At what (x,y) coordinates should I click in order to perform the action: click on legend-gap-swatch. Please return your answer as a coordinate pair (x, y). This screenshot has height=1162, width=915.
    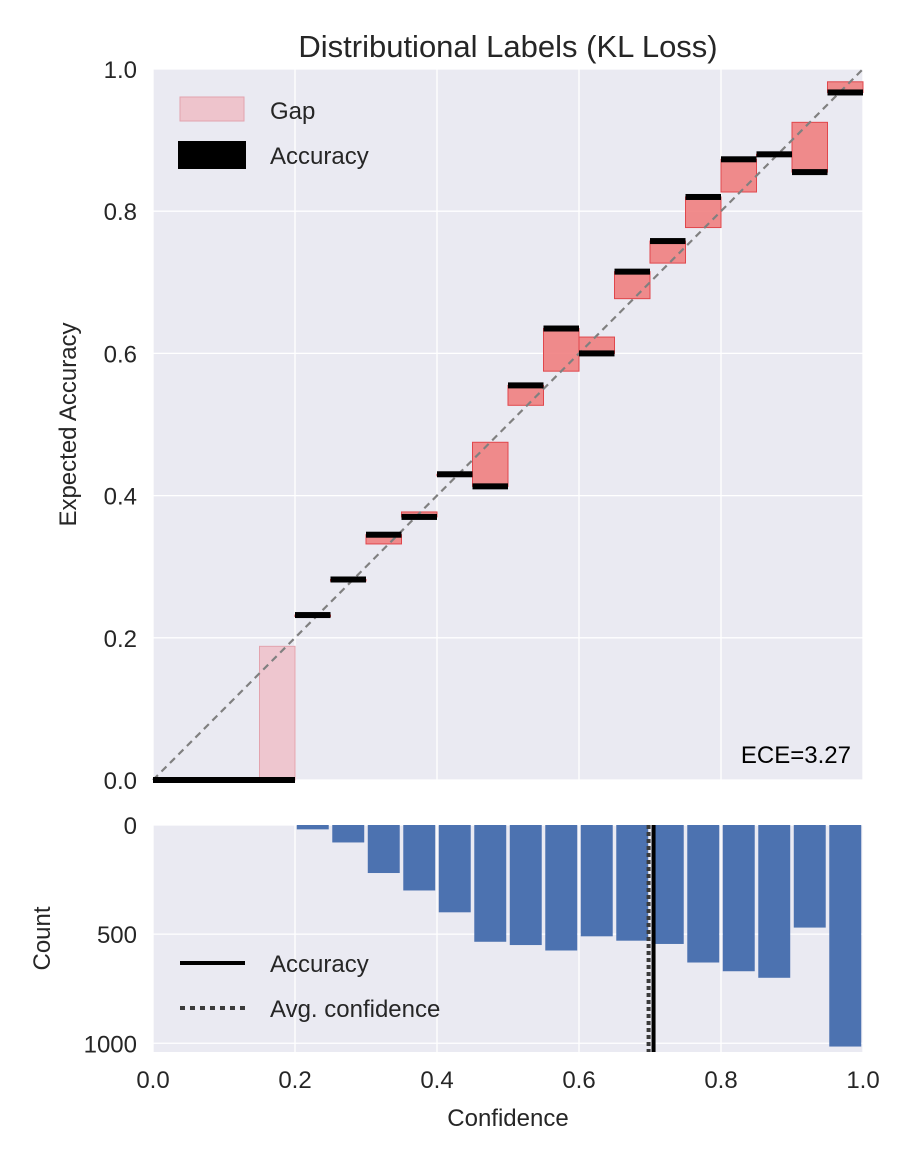
    Looking at the image, I should click on (212, 109).